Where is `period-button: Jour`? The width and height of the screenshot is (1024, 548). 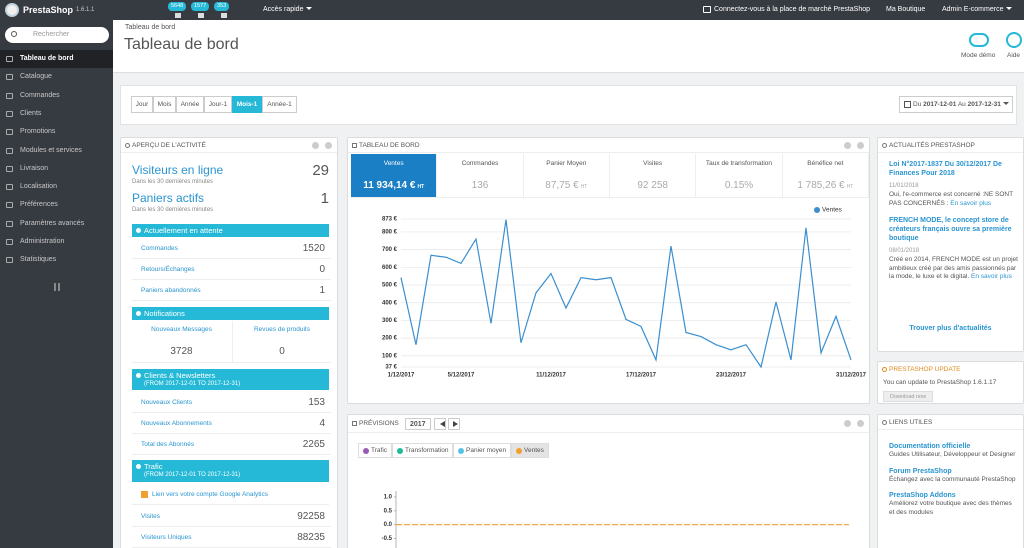 period-button: Jour is located at coordinates (142, 104).